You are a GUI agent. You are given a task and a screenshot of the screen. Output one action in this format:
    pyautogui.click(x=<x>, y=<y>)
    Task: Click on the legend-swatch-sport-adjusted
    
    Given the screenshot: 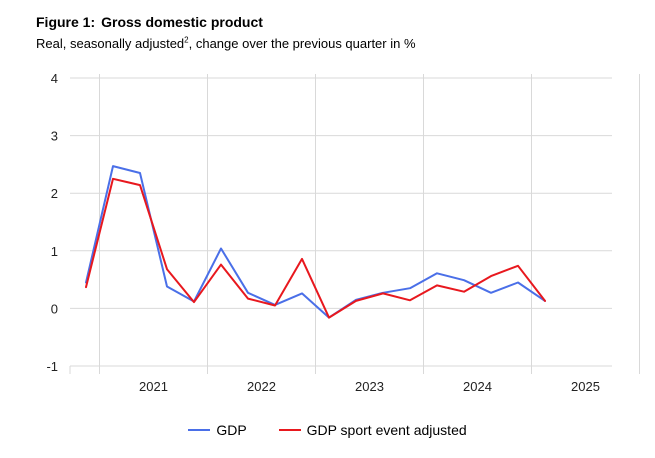 What is the action you would take?
    pyautogui.click(x=289, y=430)
    